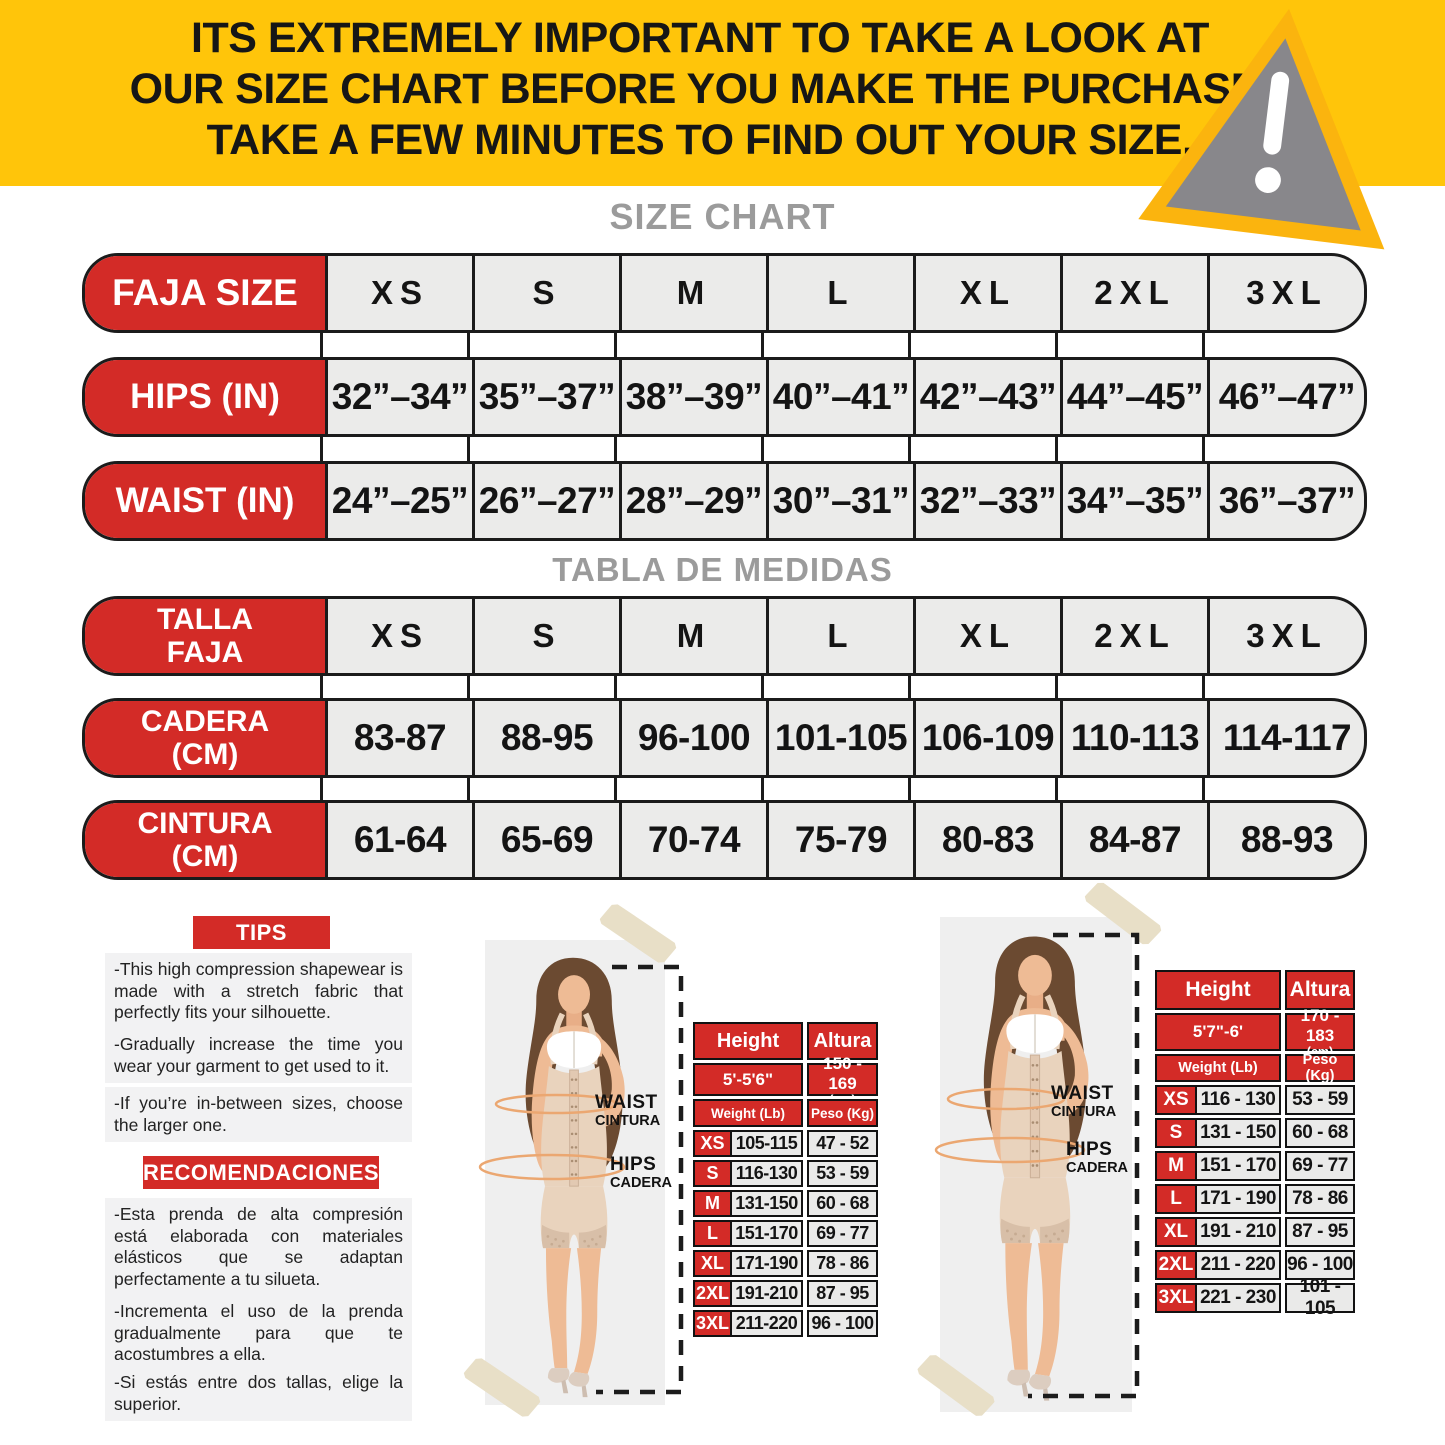  What do you see at coordinates (748, 1079) in the screenshot?
I see `height-range: 5'-5'6"` at bounding box center [748, 1079].